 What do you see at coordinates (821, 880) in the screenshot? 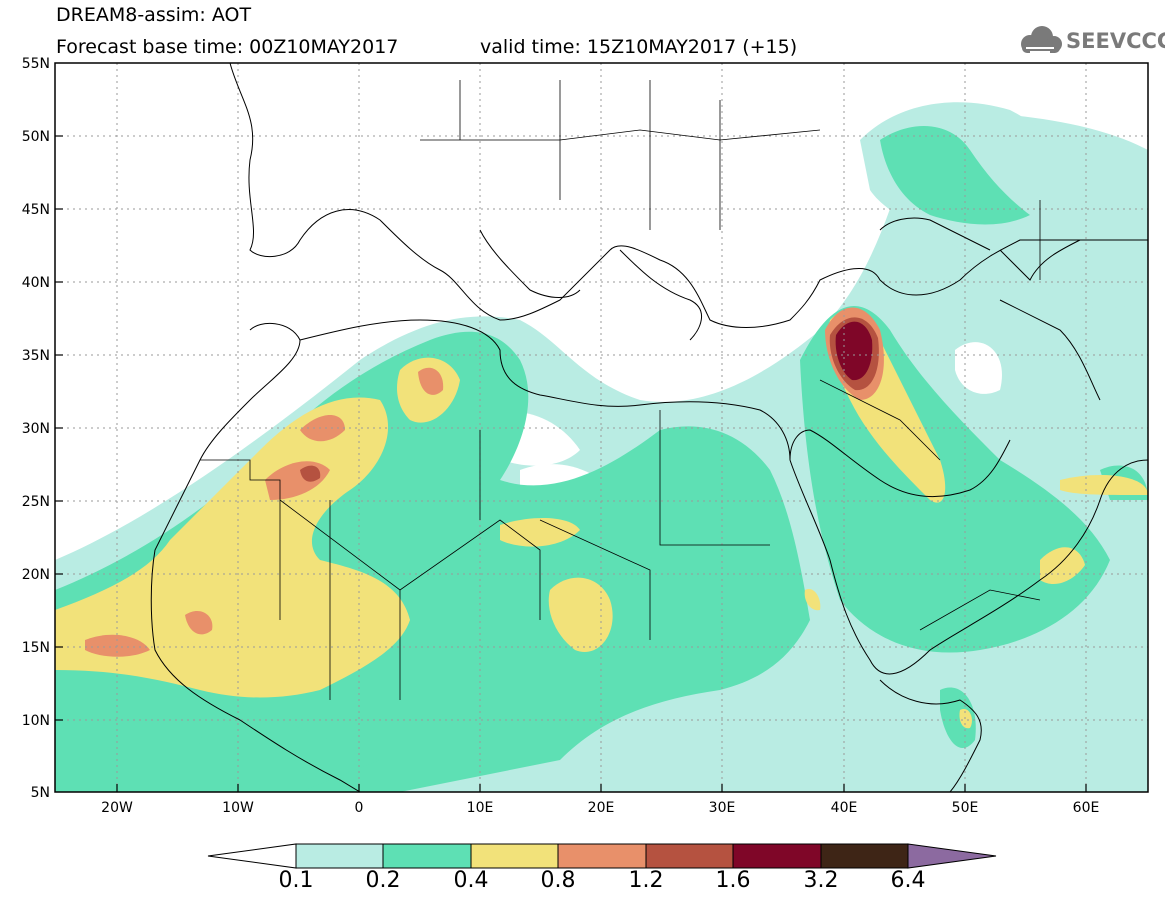
I see `colorbar-label: 3.2` at bounding box center [821, 880].